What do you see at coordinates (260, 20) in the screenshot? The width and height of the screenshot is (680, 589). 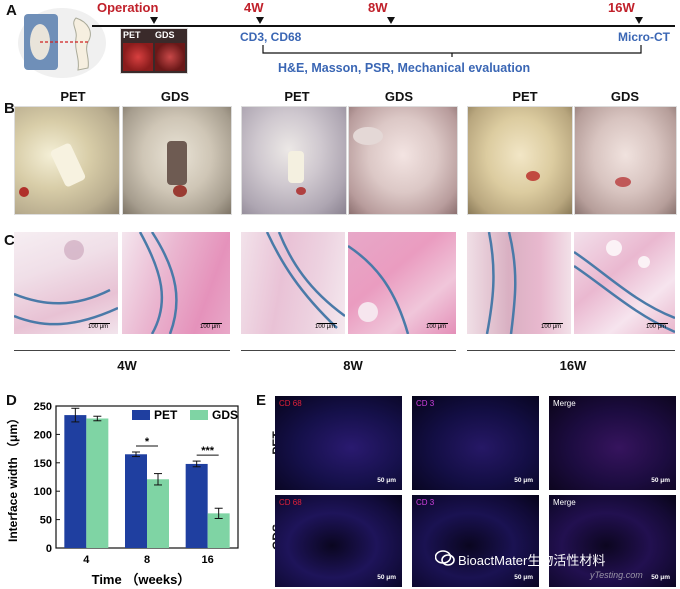 I see `timeline-arrow-4w` at bounding box center [260, 20].